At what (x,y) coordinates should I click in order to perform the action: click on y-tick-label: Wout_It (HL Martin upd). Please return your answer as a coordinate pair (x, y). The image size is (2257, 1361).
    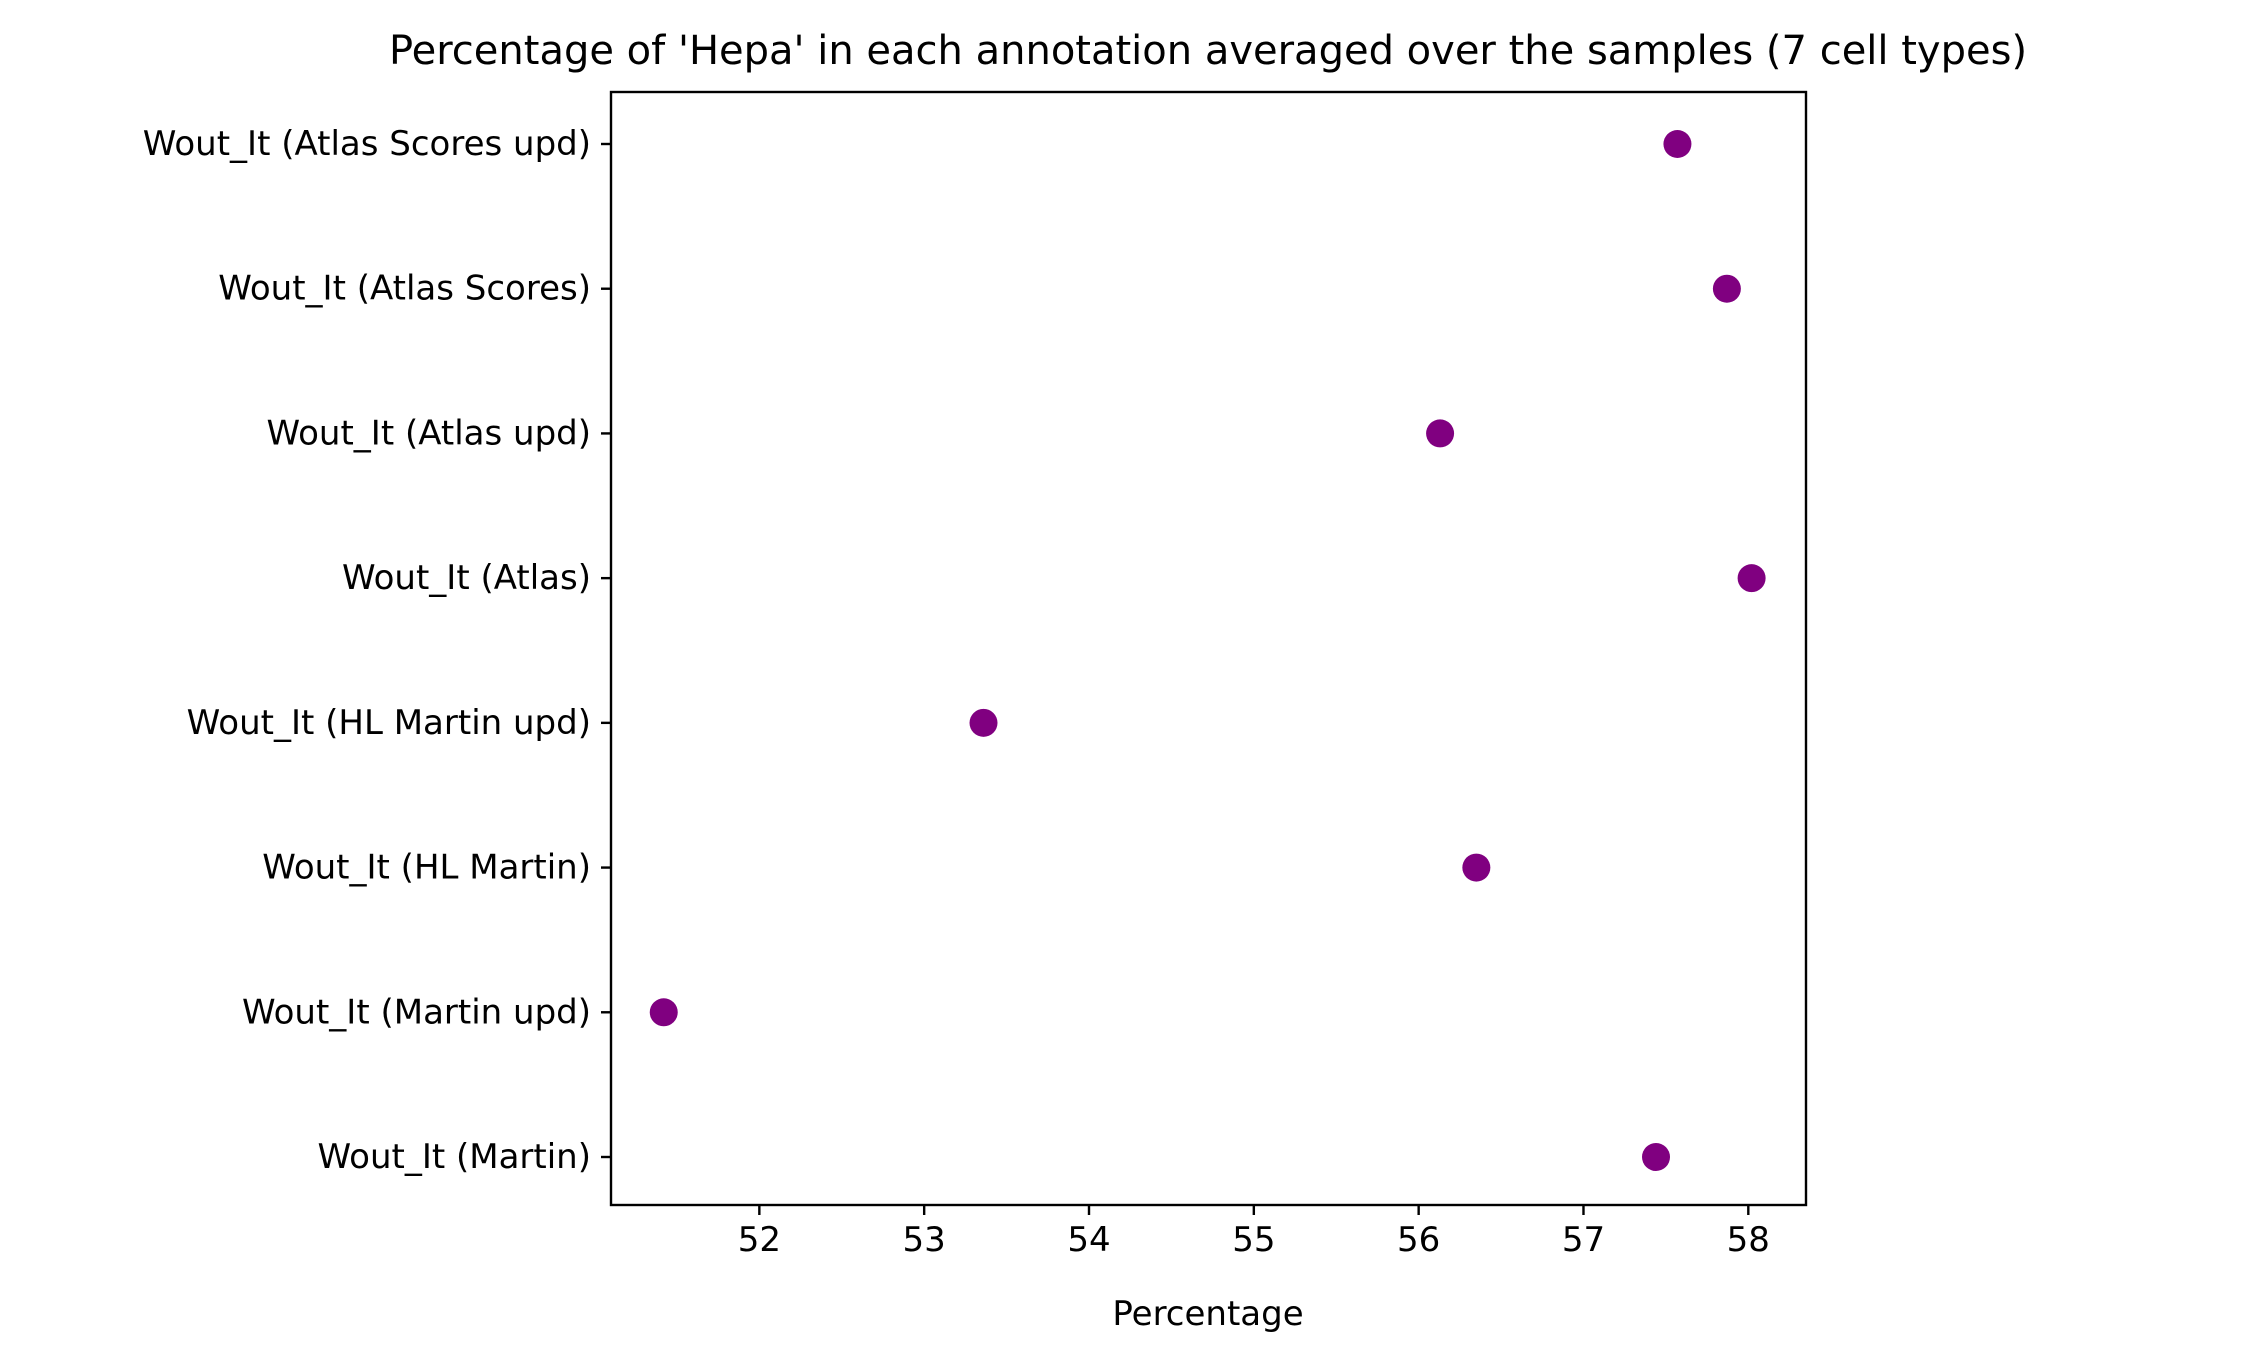
    Looking at the image, I should click on (389, 723).